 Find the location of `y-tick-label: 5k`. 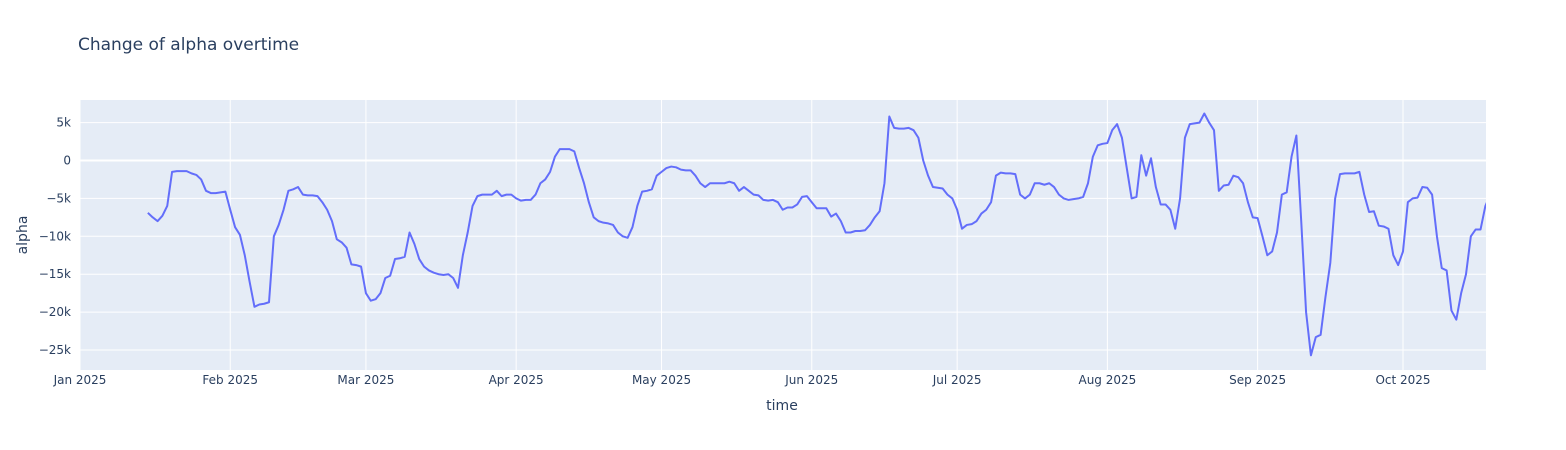

y-tick-label: 5k is located at coordinates (63, 123).